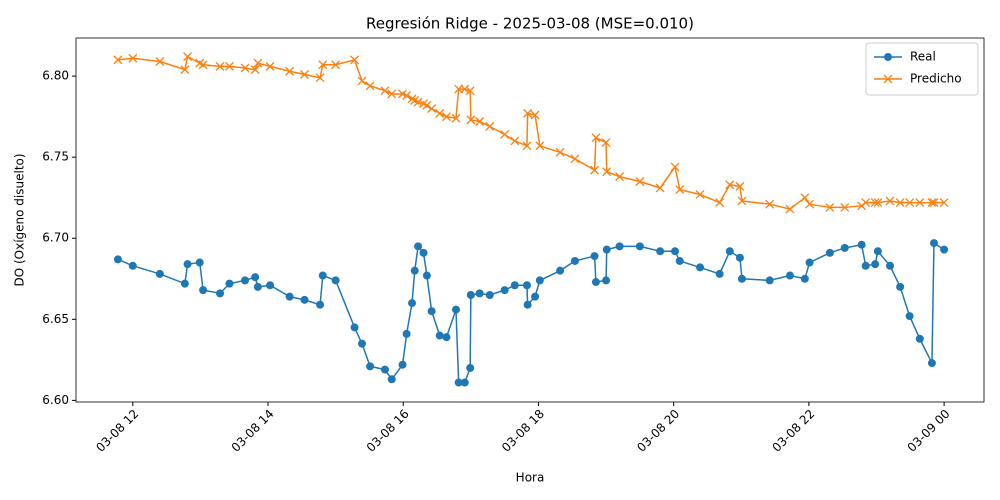  What do you see at coordinates (929, 431) in the screenshot?
I see `x-tick-label: 03-09 00` at bounding box center [929, 431].